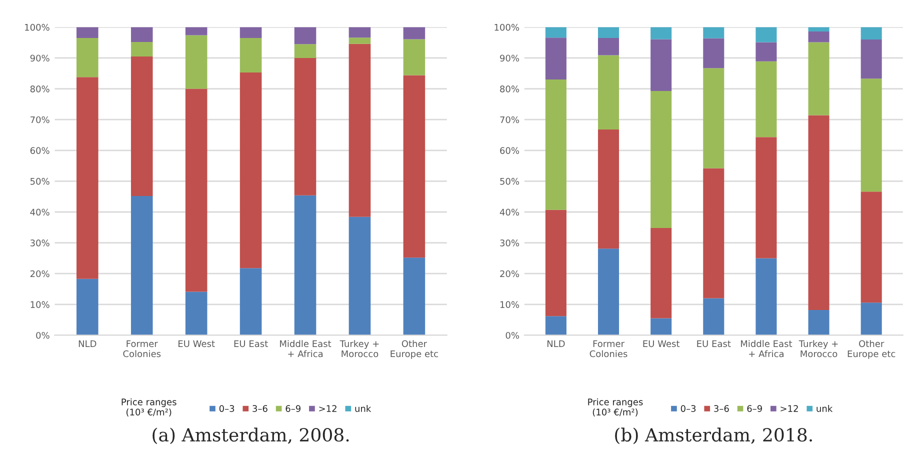  I want to click on x-tick-label: Former Colonies, so click(609, 349).